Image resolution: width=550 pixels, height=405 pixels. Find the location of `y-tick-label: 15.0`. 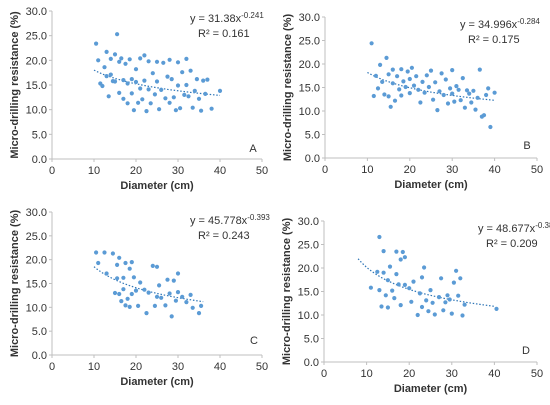

y-tick-label: 15.0 is located at coordinates (308, 293).